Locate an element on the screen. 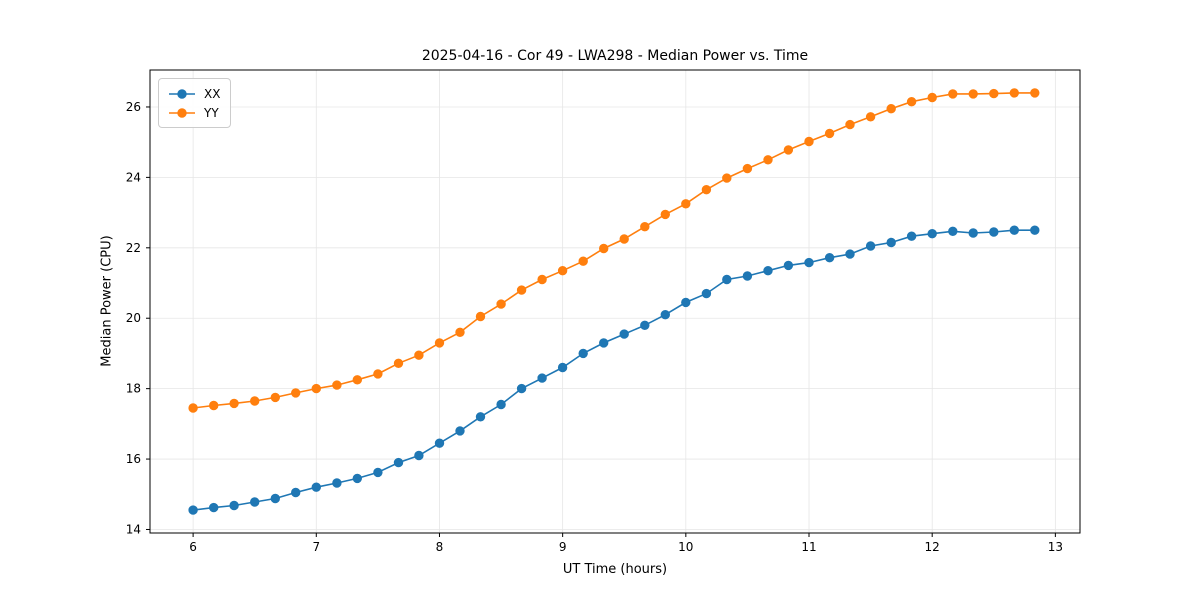 This screenshot has width=1200, height=600. legend: XX YY is located at coordinates (195, 103).